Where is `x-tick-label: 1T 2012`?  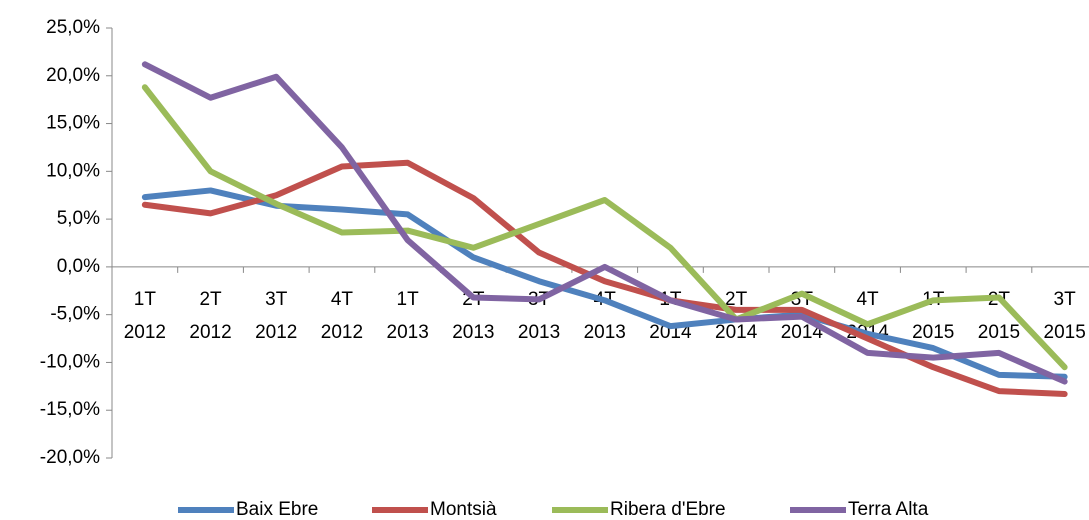
x-tick-label: 1T 2012 is located at coordinates (145, 316).